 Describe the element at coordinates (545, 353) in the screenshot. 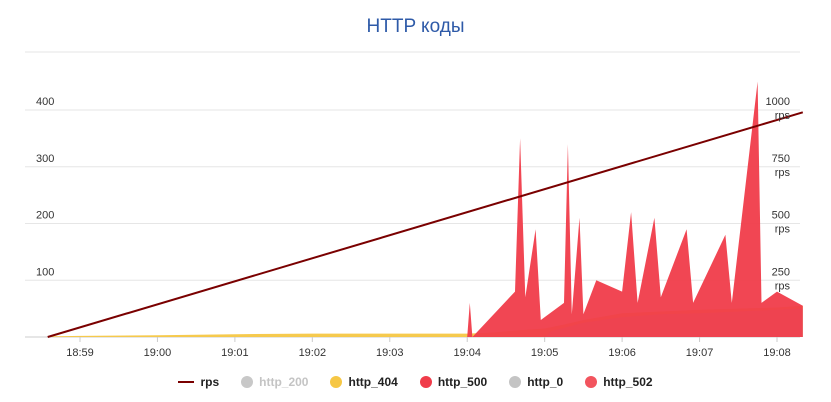

I see `x-tick-label: 19:05` at that location.